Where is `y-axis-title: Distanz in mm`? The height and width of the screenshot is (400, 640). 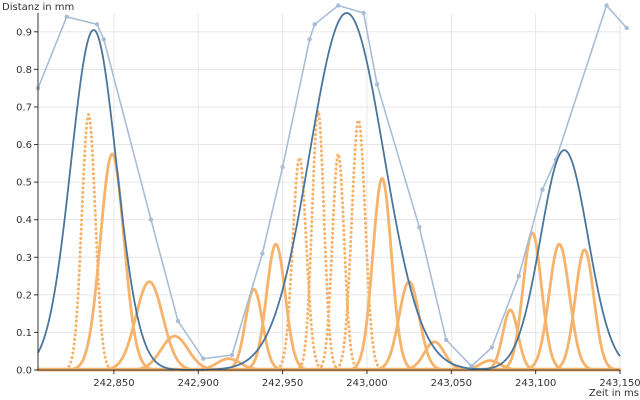
y-axis-title: Distanz in mm is located at coordinates (38, 7).